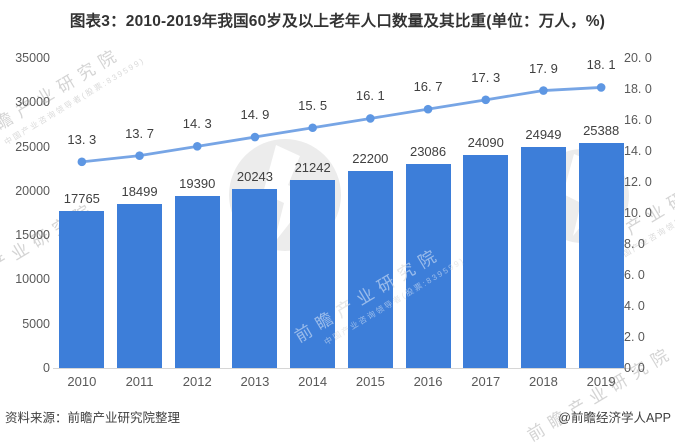 This screenshot has width=675, height=442. What do you see at coordinates (32, 235) in the screenshot?
I see `y-axis-left-tick-label: 15000` at bounding box center [32, 235].